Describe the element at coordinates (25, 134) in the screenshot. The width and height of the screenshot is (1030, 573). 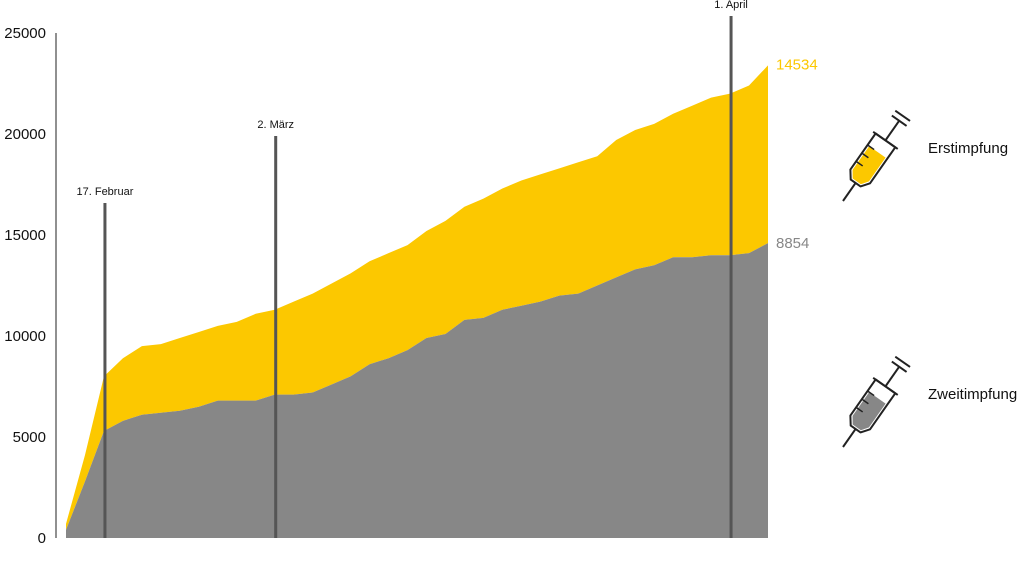
I see `y-tick-label: 20000` at that location.